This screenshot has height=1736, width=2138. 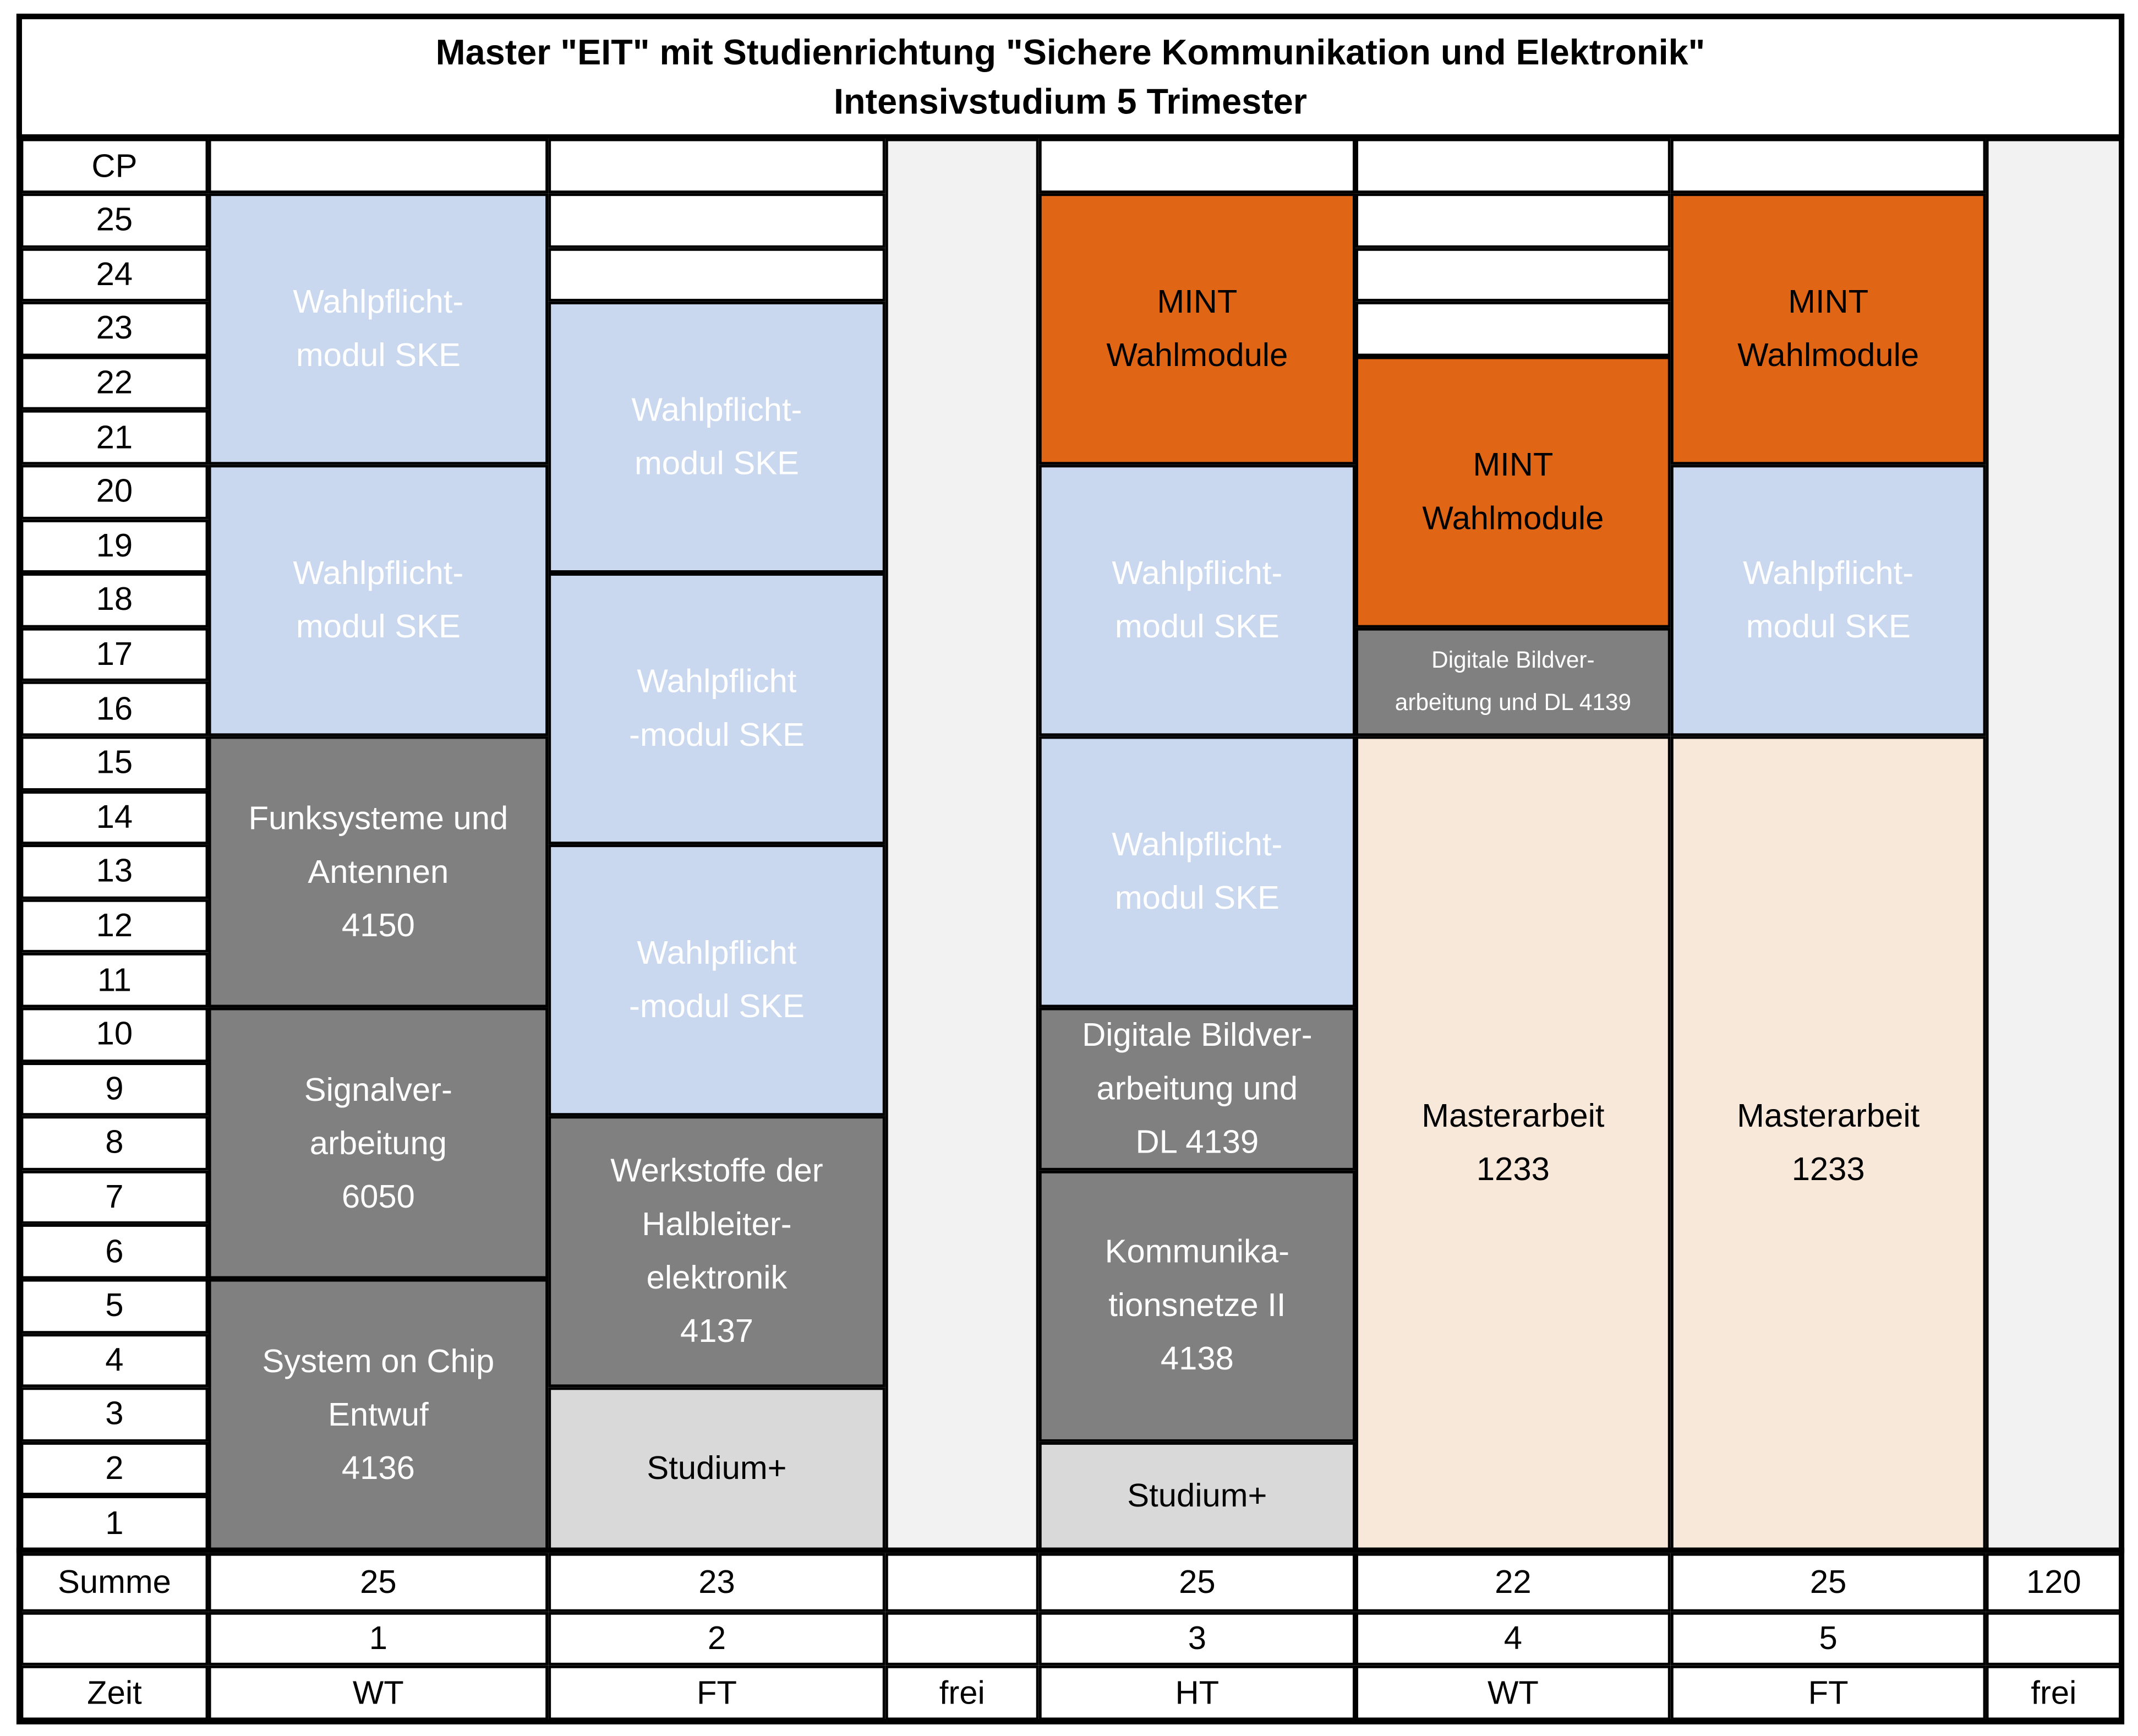 I want to click on cp-value: 22, so click(x=115, y=384).